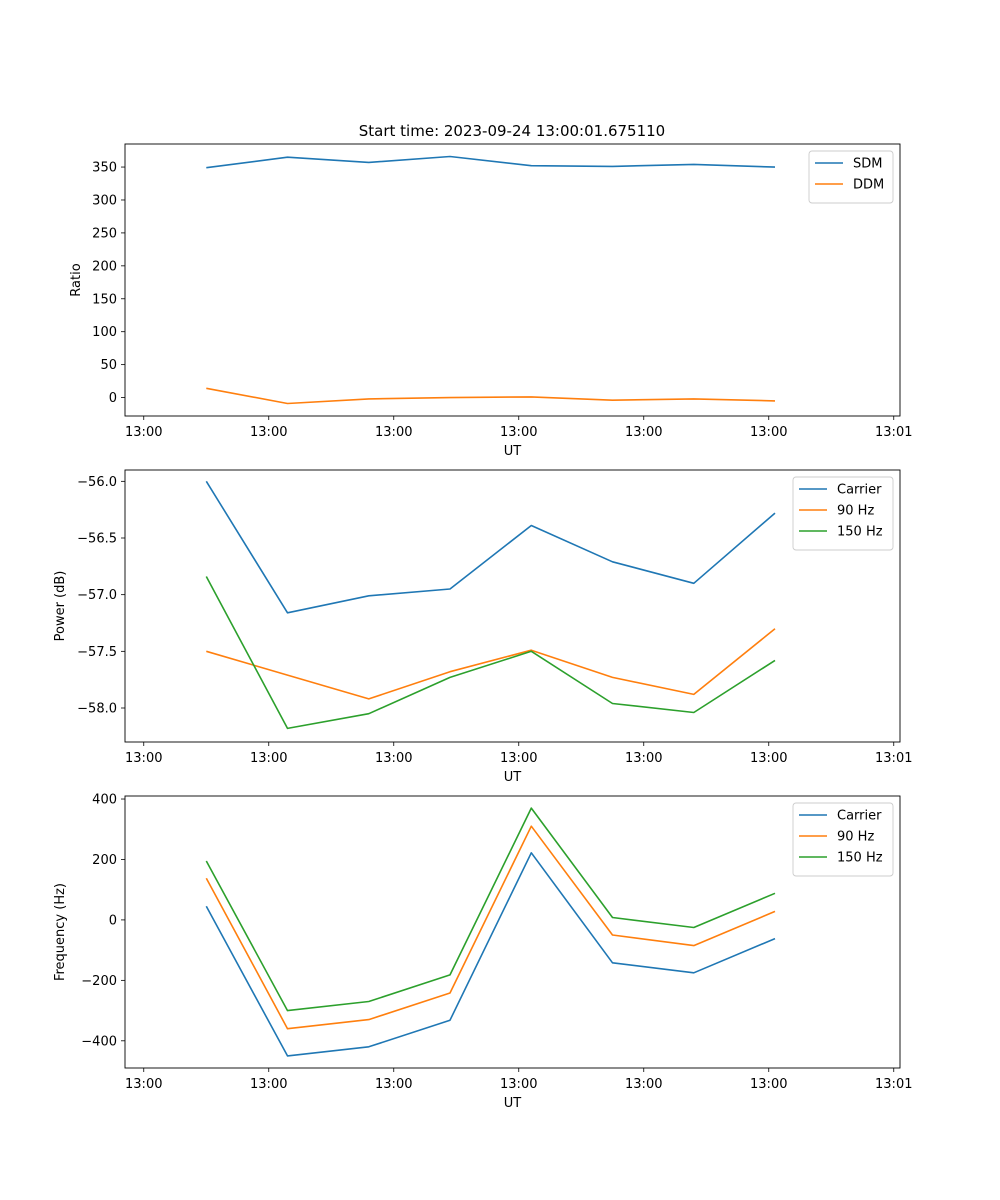 The image size is (1000, 1200). I want to click on y-tick-label: 300, so click(104, 200).